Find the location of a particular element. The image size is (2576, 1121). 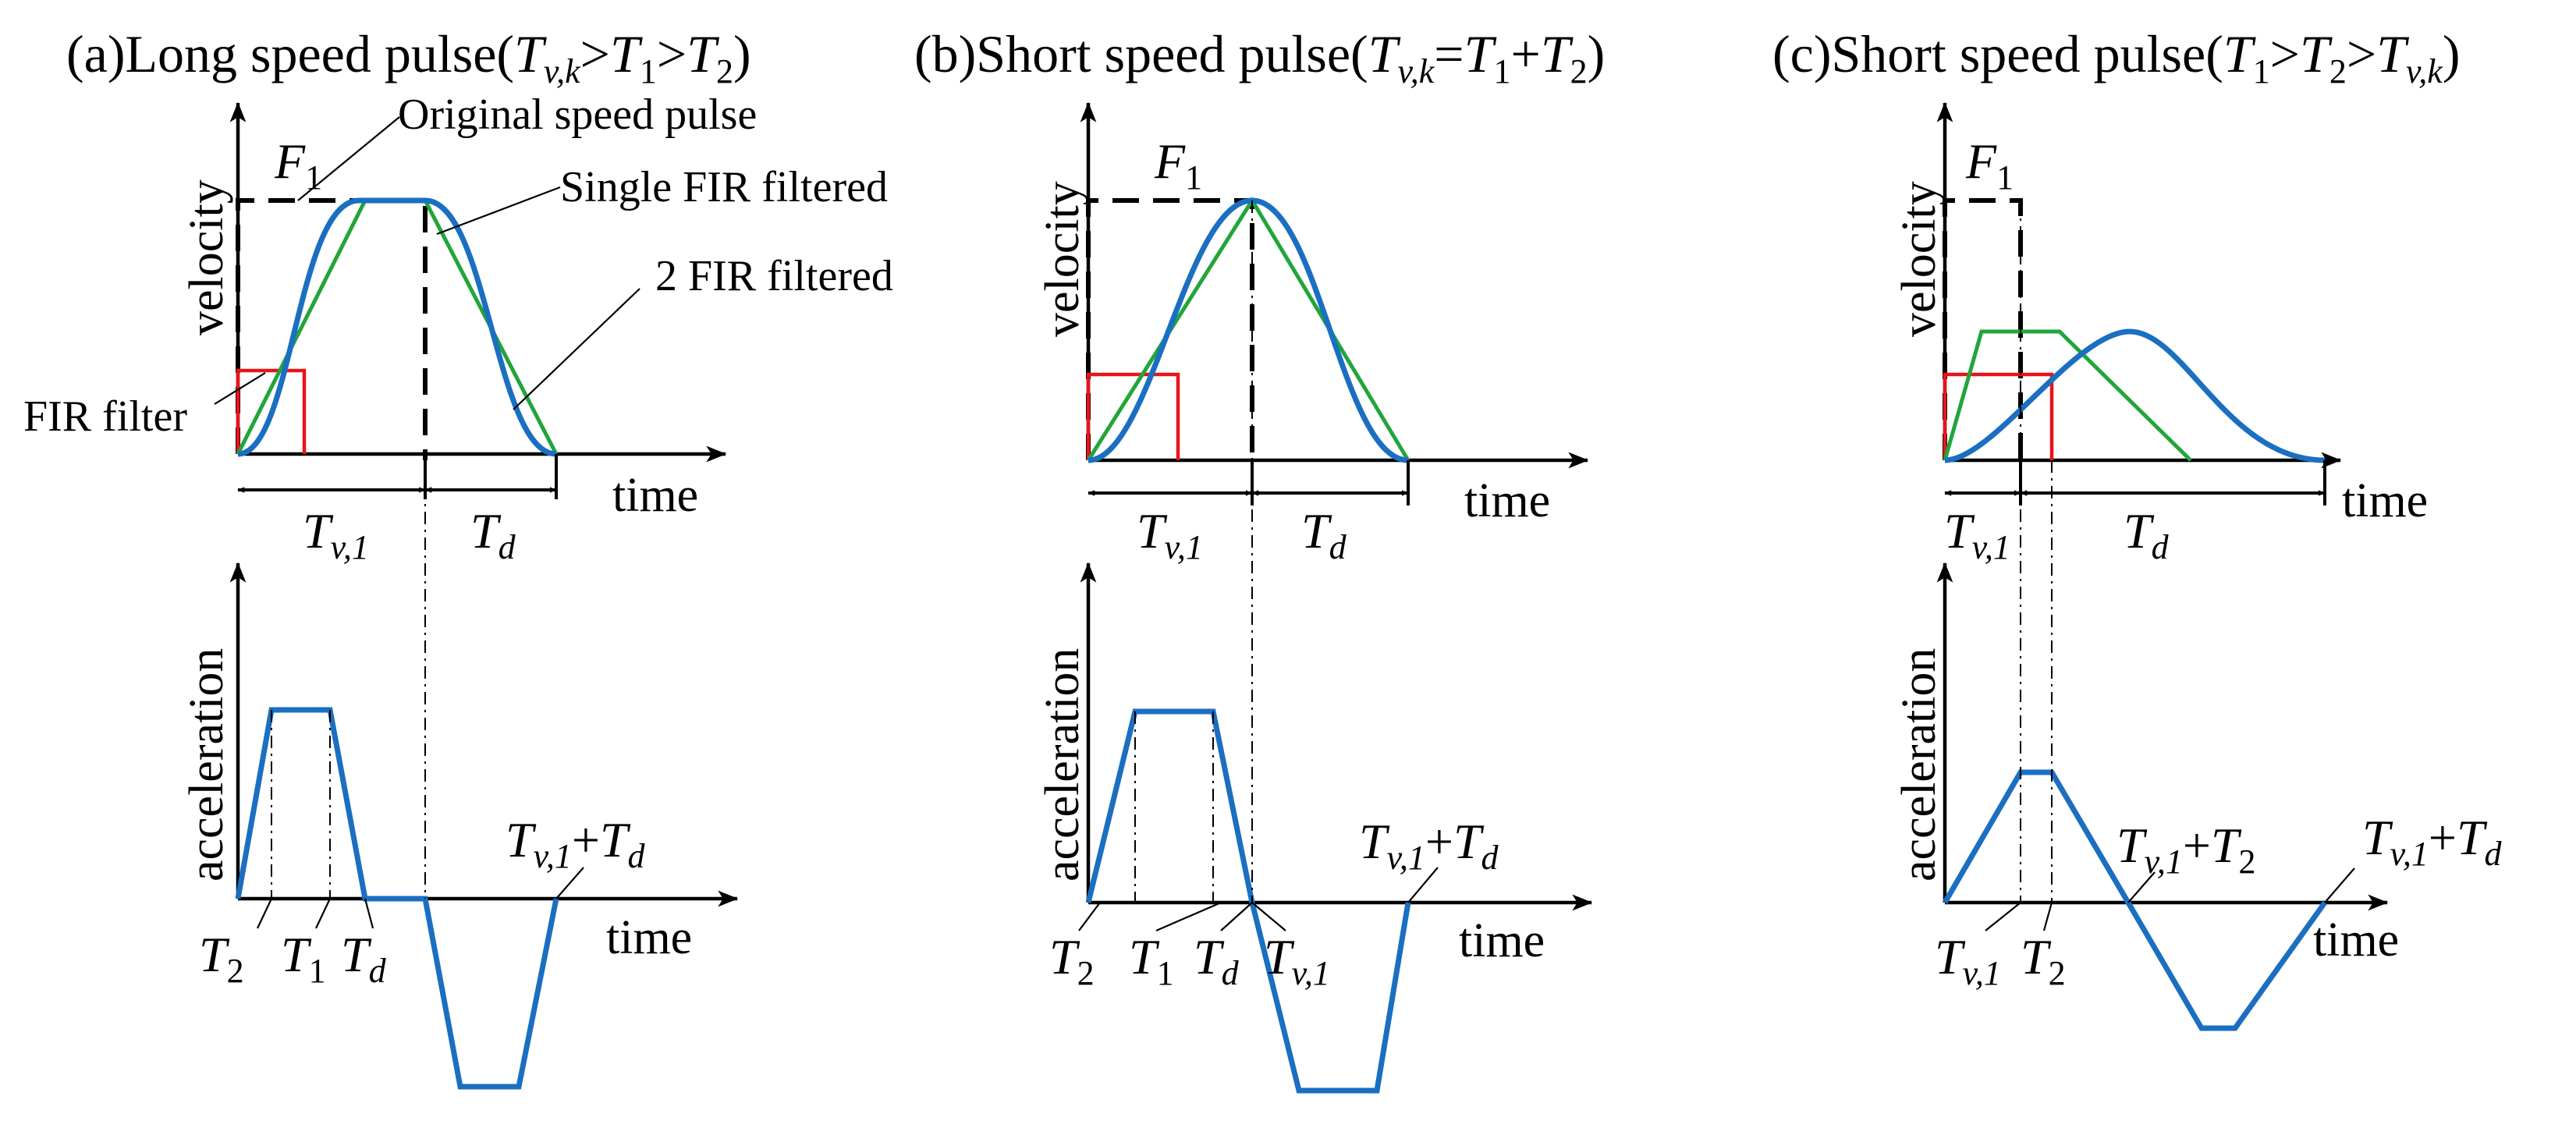

panel-a-time-label-2: time is located at coordinates (649, 937).